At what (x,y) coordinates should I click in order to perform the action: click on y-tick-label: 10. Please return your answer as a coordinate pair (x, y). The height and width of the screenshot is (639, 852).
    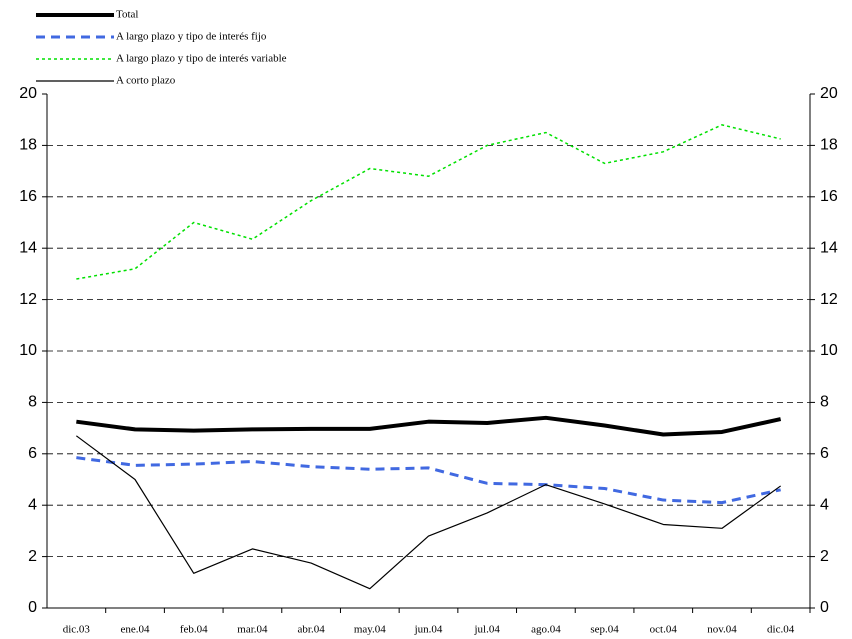
    Looking at the image, I should click on (28, 350).